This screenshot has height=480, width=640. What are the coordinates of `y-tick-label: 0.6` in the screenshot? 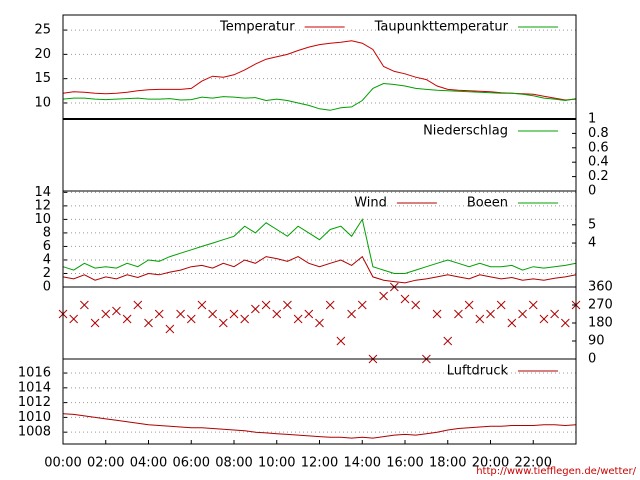 It's located at (598, 147).